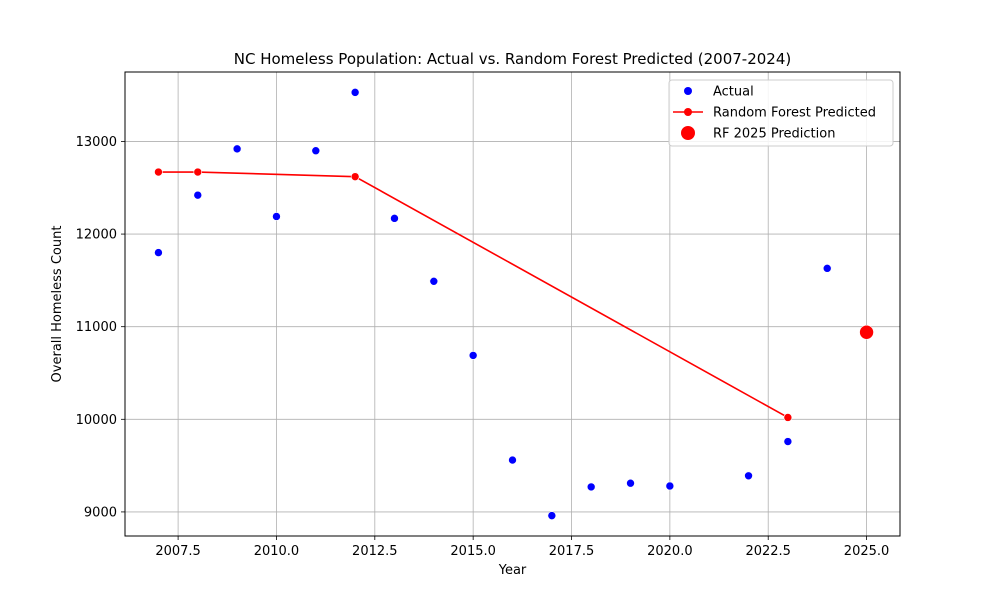 The height and width of the screenshot is (600, 1000). Describe the element at coordinates (688, 91) in the screenshot. I see `legend-marker-actual` at that location.